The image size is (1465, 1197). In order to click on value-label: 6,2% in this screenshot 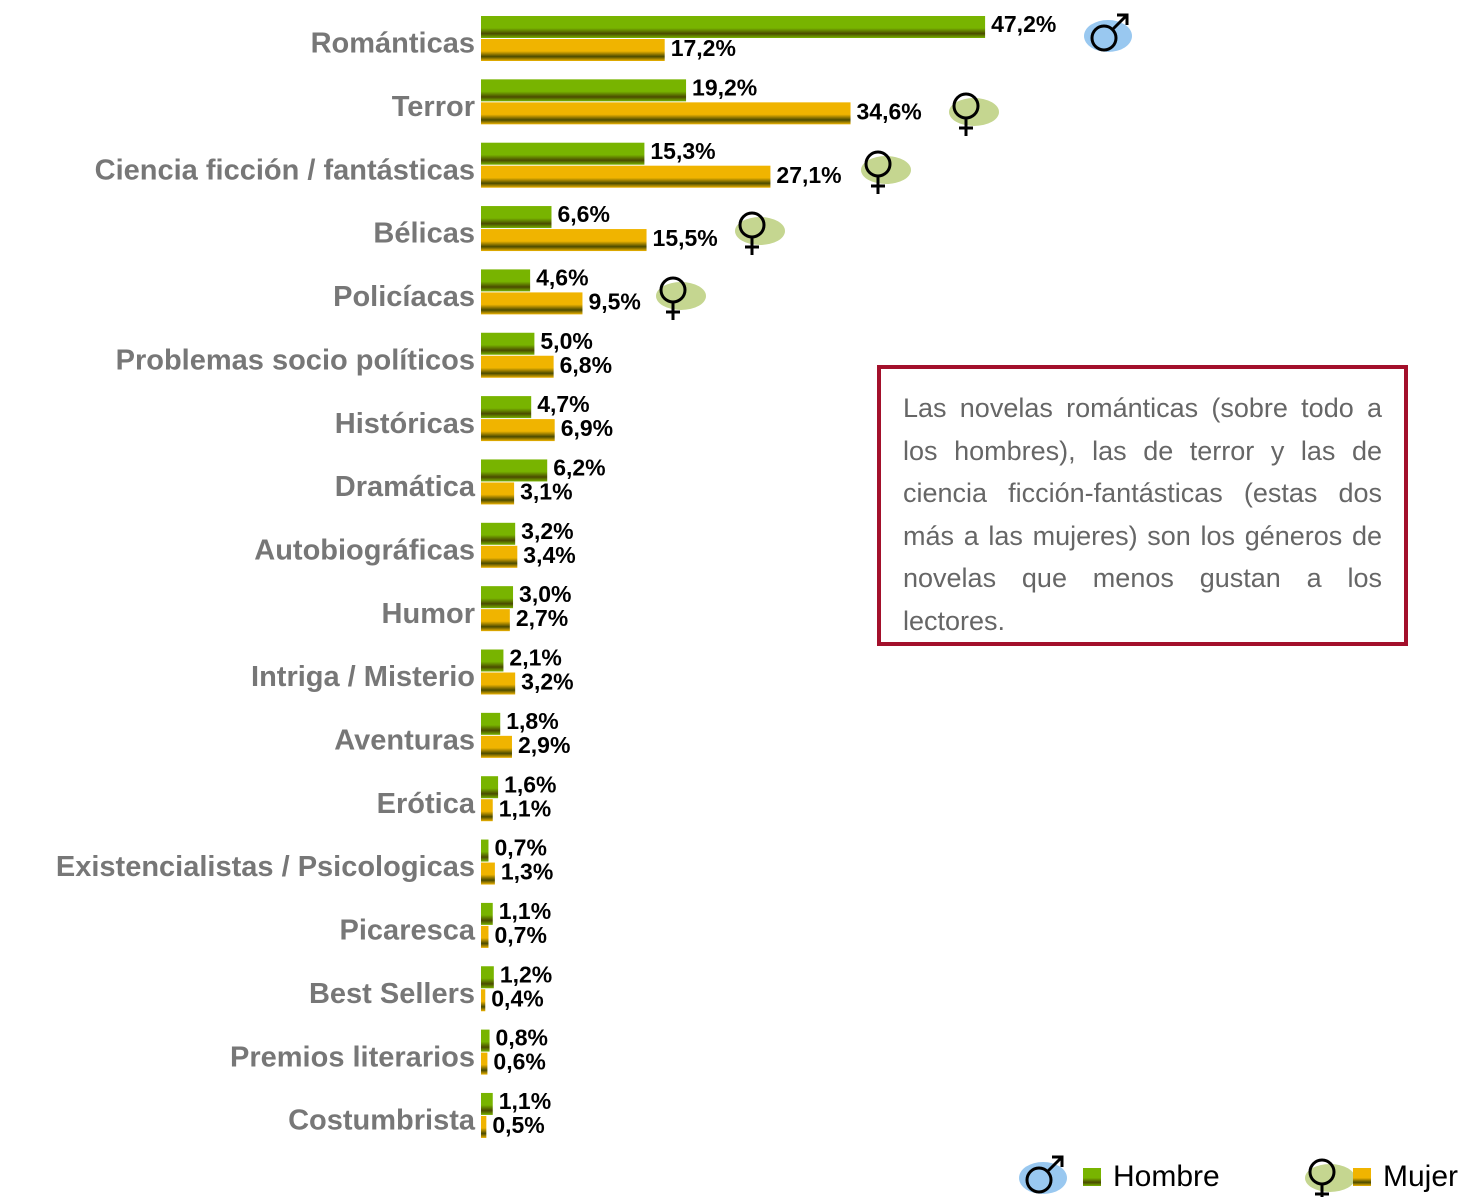, I will do `click(579, 468)`.